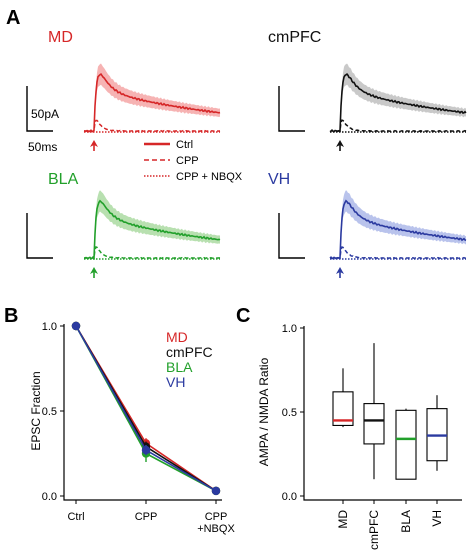  I want to click on panel-c-xtick-label-cmpfc: cmPFC, so click(374, 530).